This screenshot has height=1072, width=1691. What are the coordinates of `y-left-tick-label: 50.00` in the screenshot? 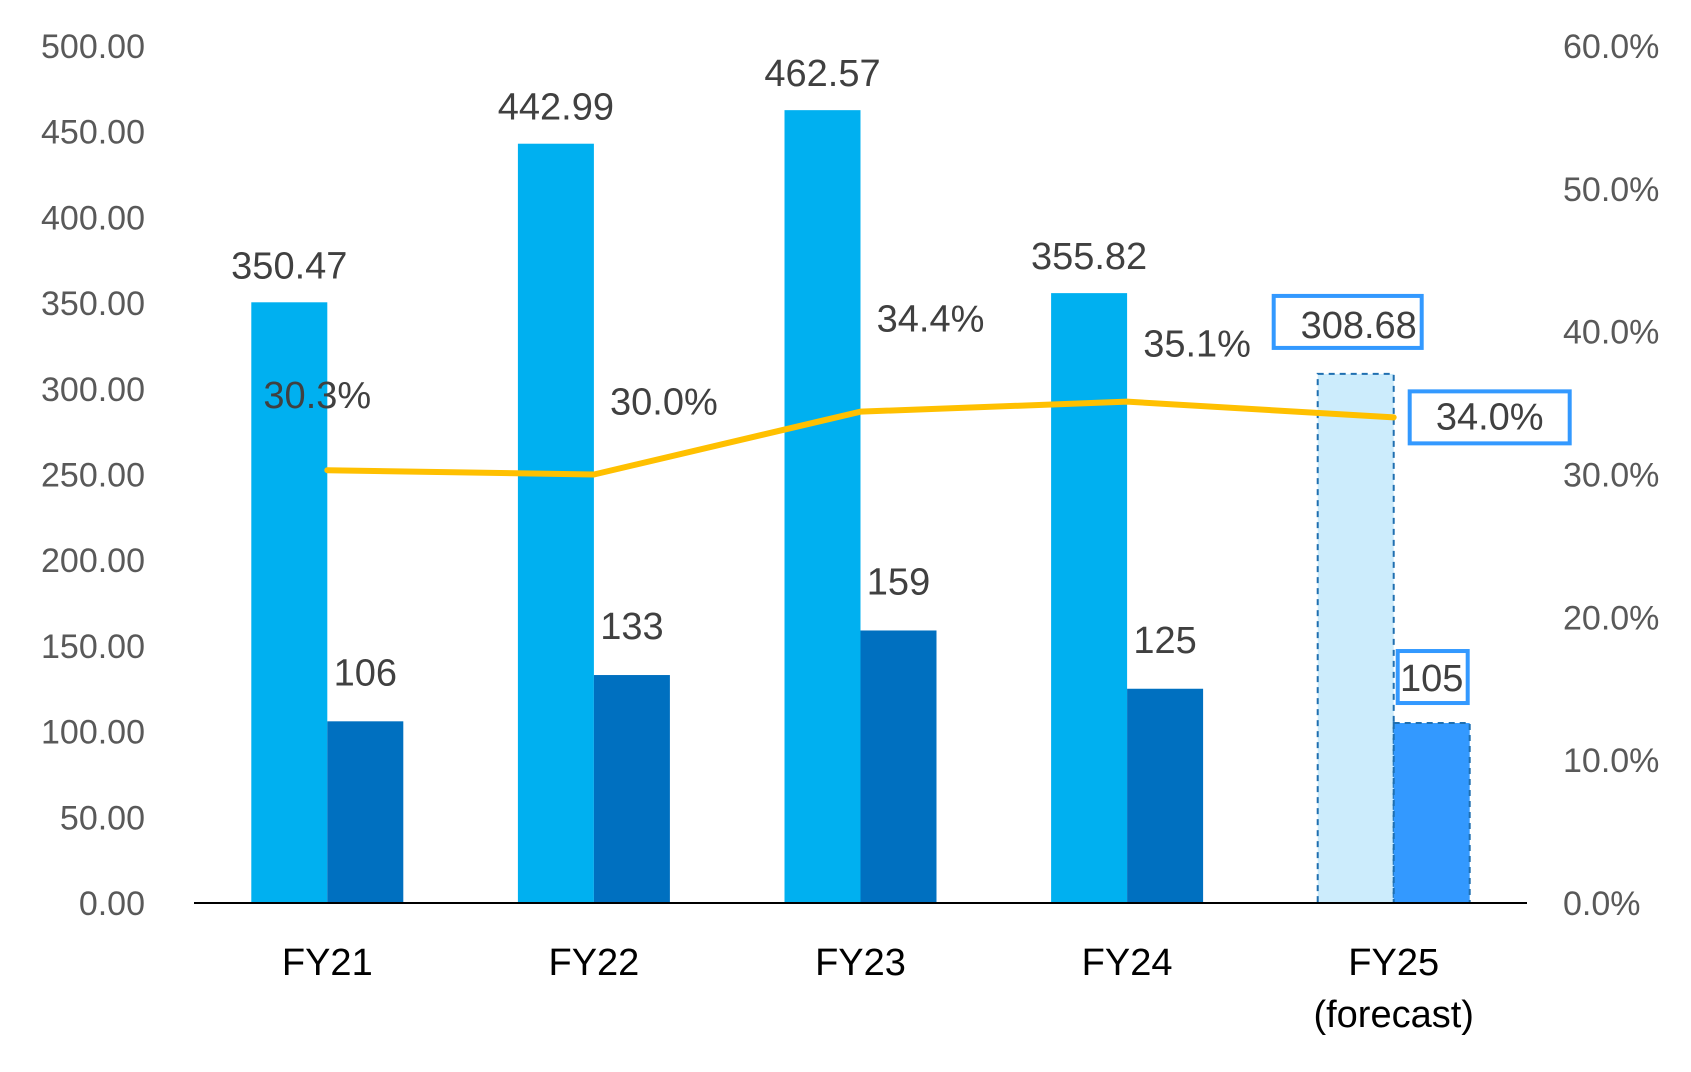 It's located at (102, 818).